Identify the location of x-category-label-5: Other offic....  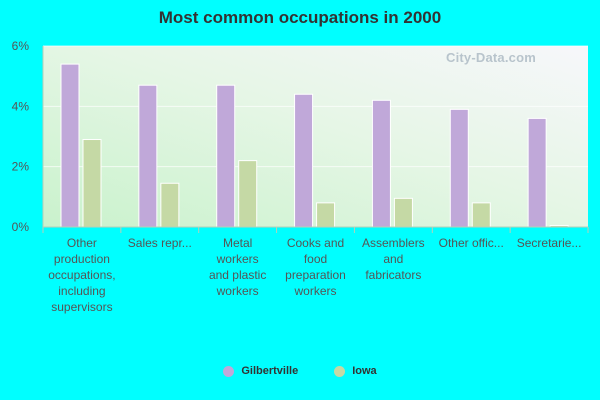
(471, 243).